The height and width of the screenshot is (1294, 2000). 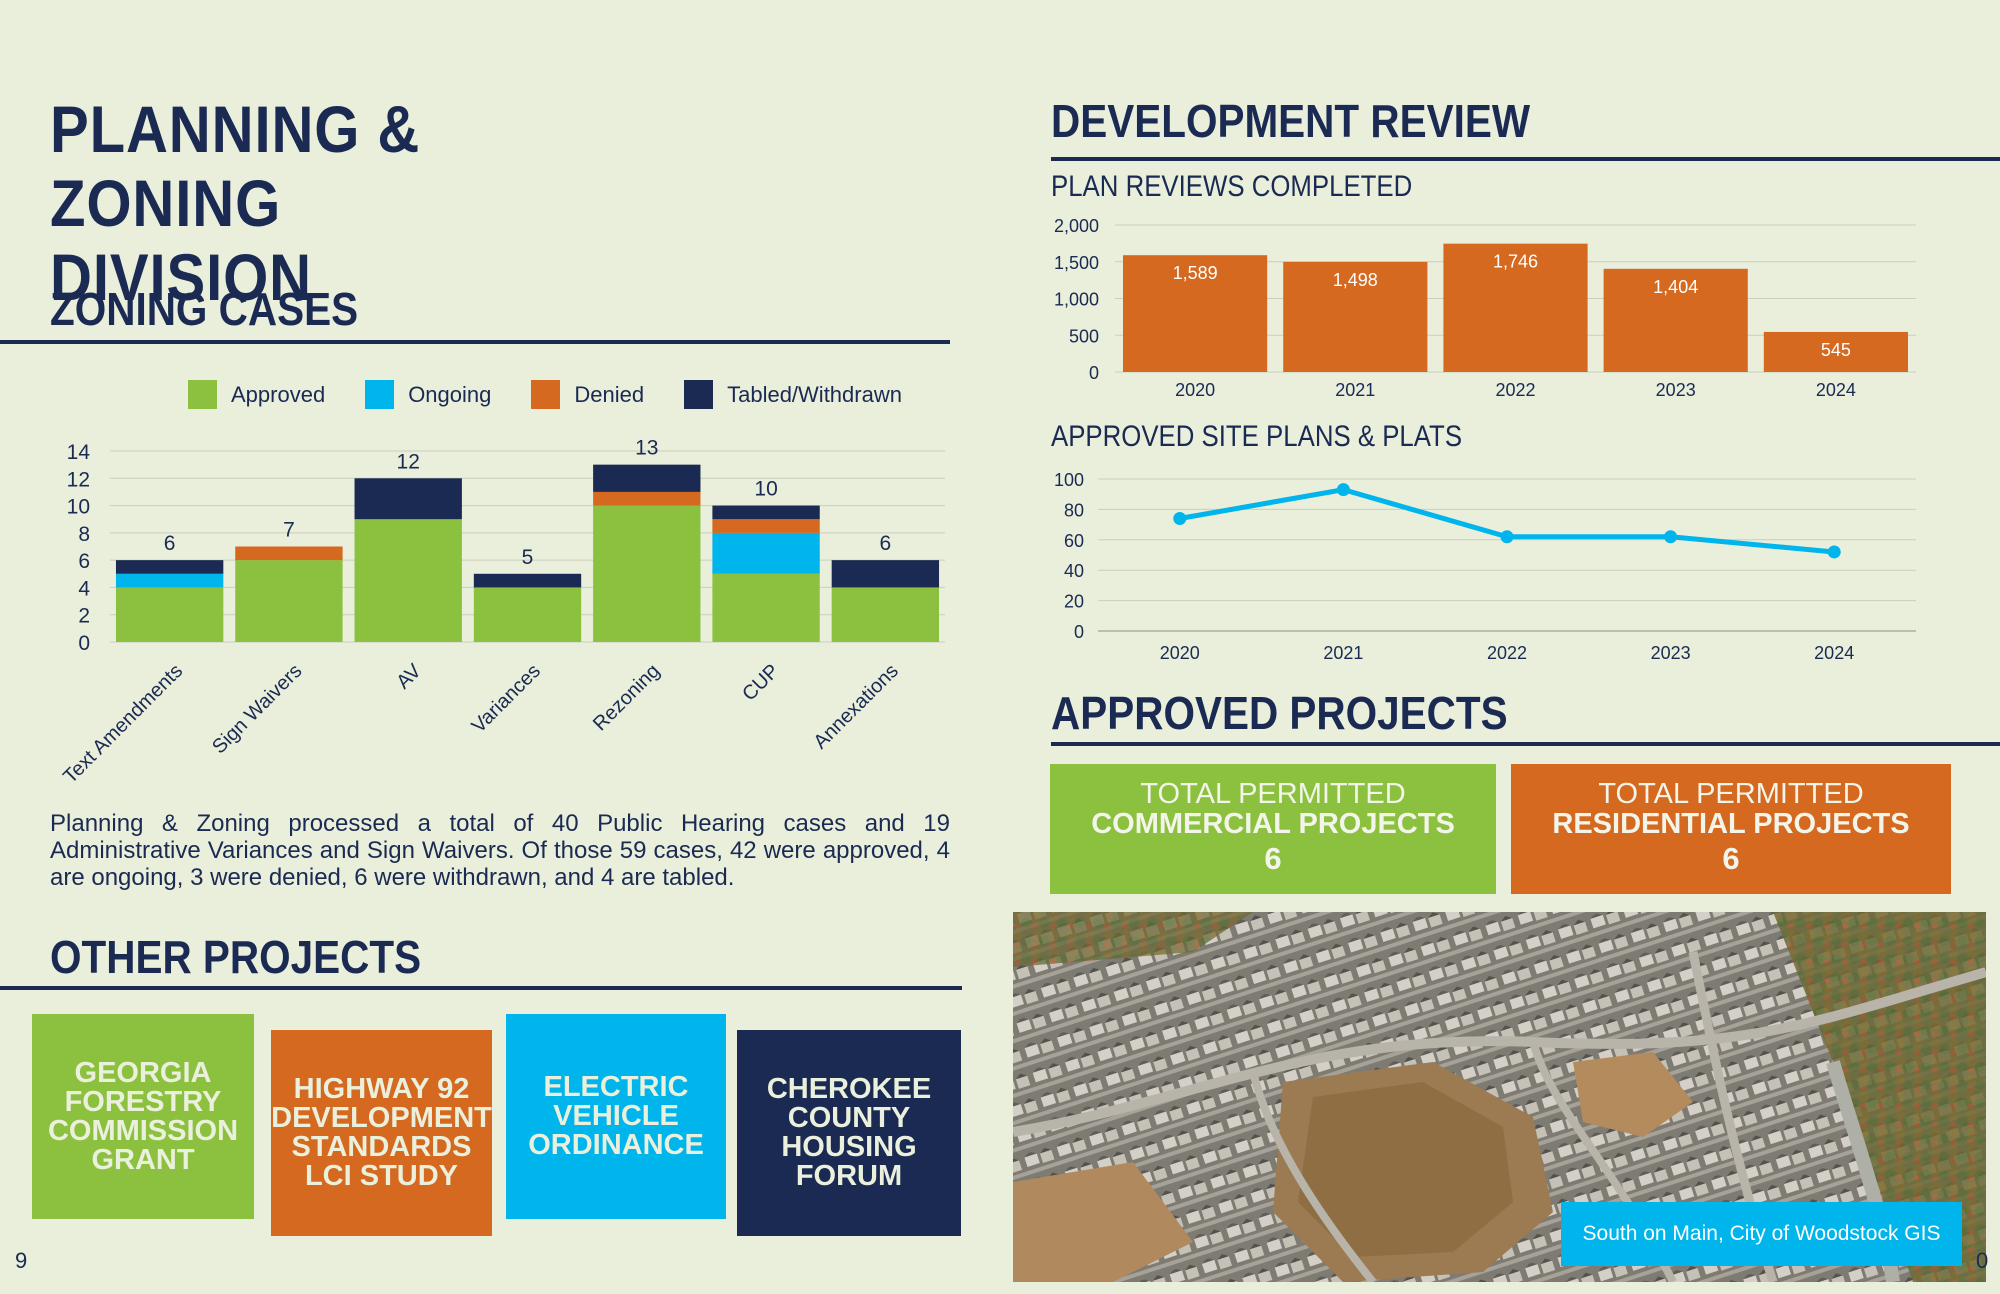 I want to click on reviews-value-label: 1,746, so click(x=1515, y=262).